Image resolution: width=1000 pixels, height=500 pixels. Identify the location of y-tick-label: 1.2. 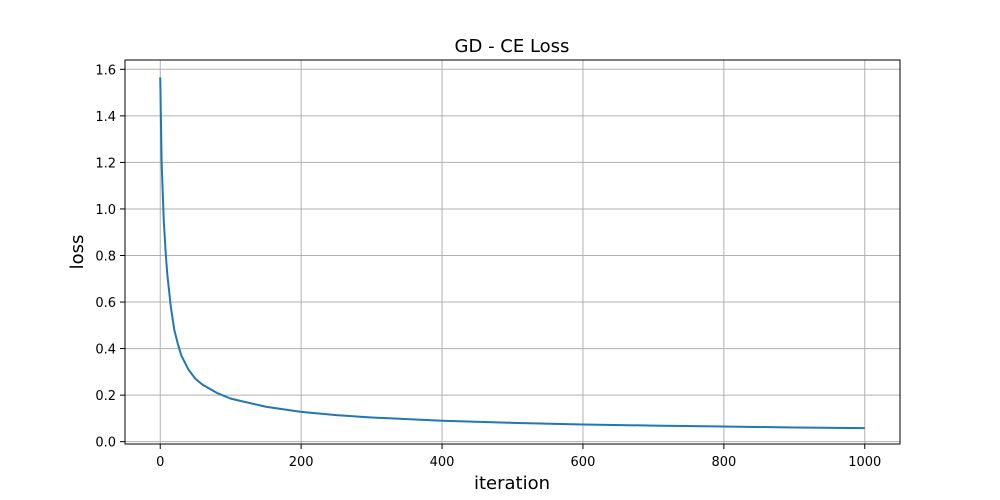
(105, 163).